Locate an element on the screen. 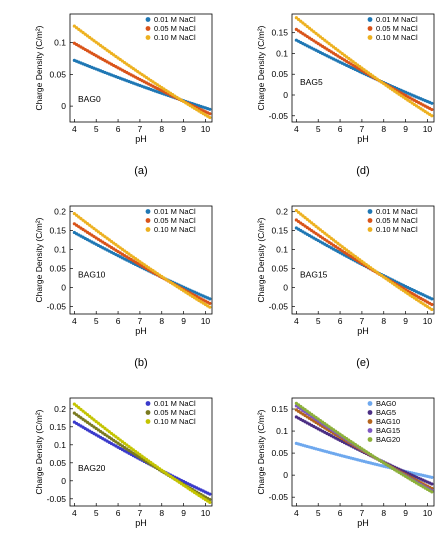  x-tick-label: 9 is located at coordinates (405, 129).